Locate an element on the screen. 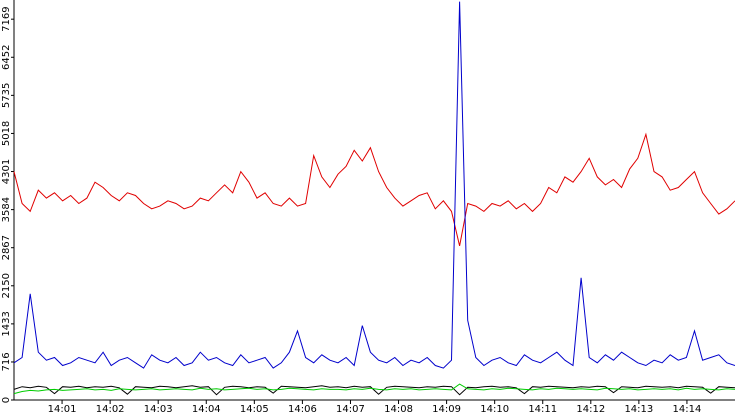 The width and height of the screenshot is (735, 415). x-tick-label: 14:12 is located at coordinates (590, 409).